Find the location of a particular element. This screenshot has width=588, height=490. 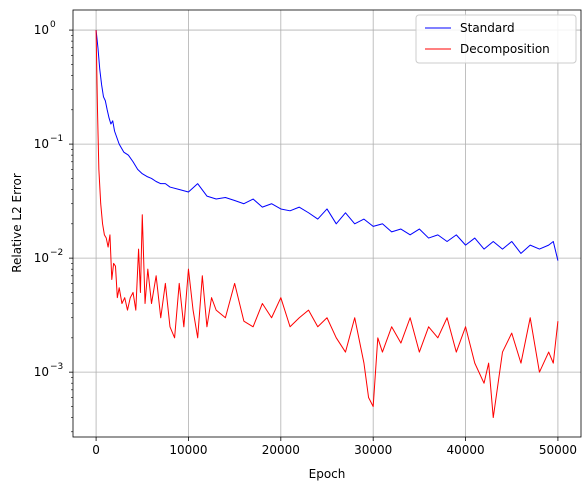

x-tick-label: 40000 is located at coordinates (465, 450).